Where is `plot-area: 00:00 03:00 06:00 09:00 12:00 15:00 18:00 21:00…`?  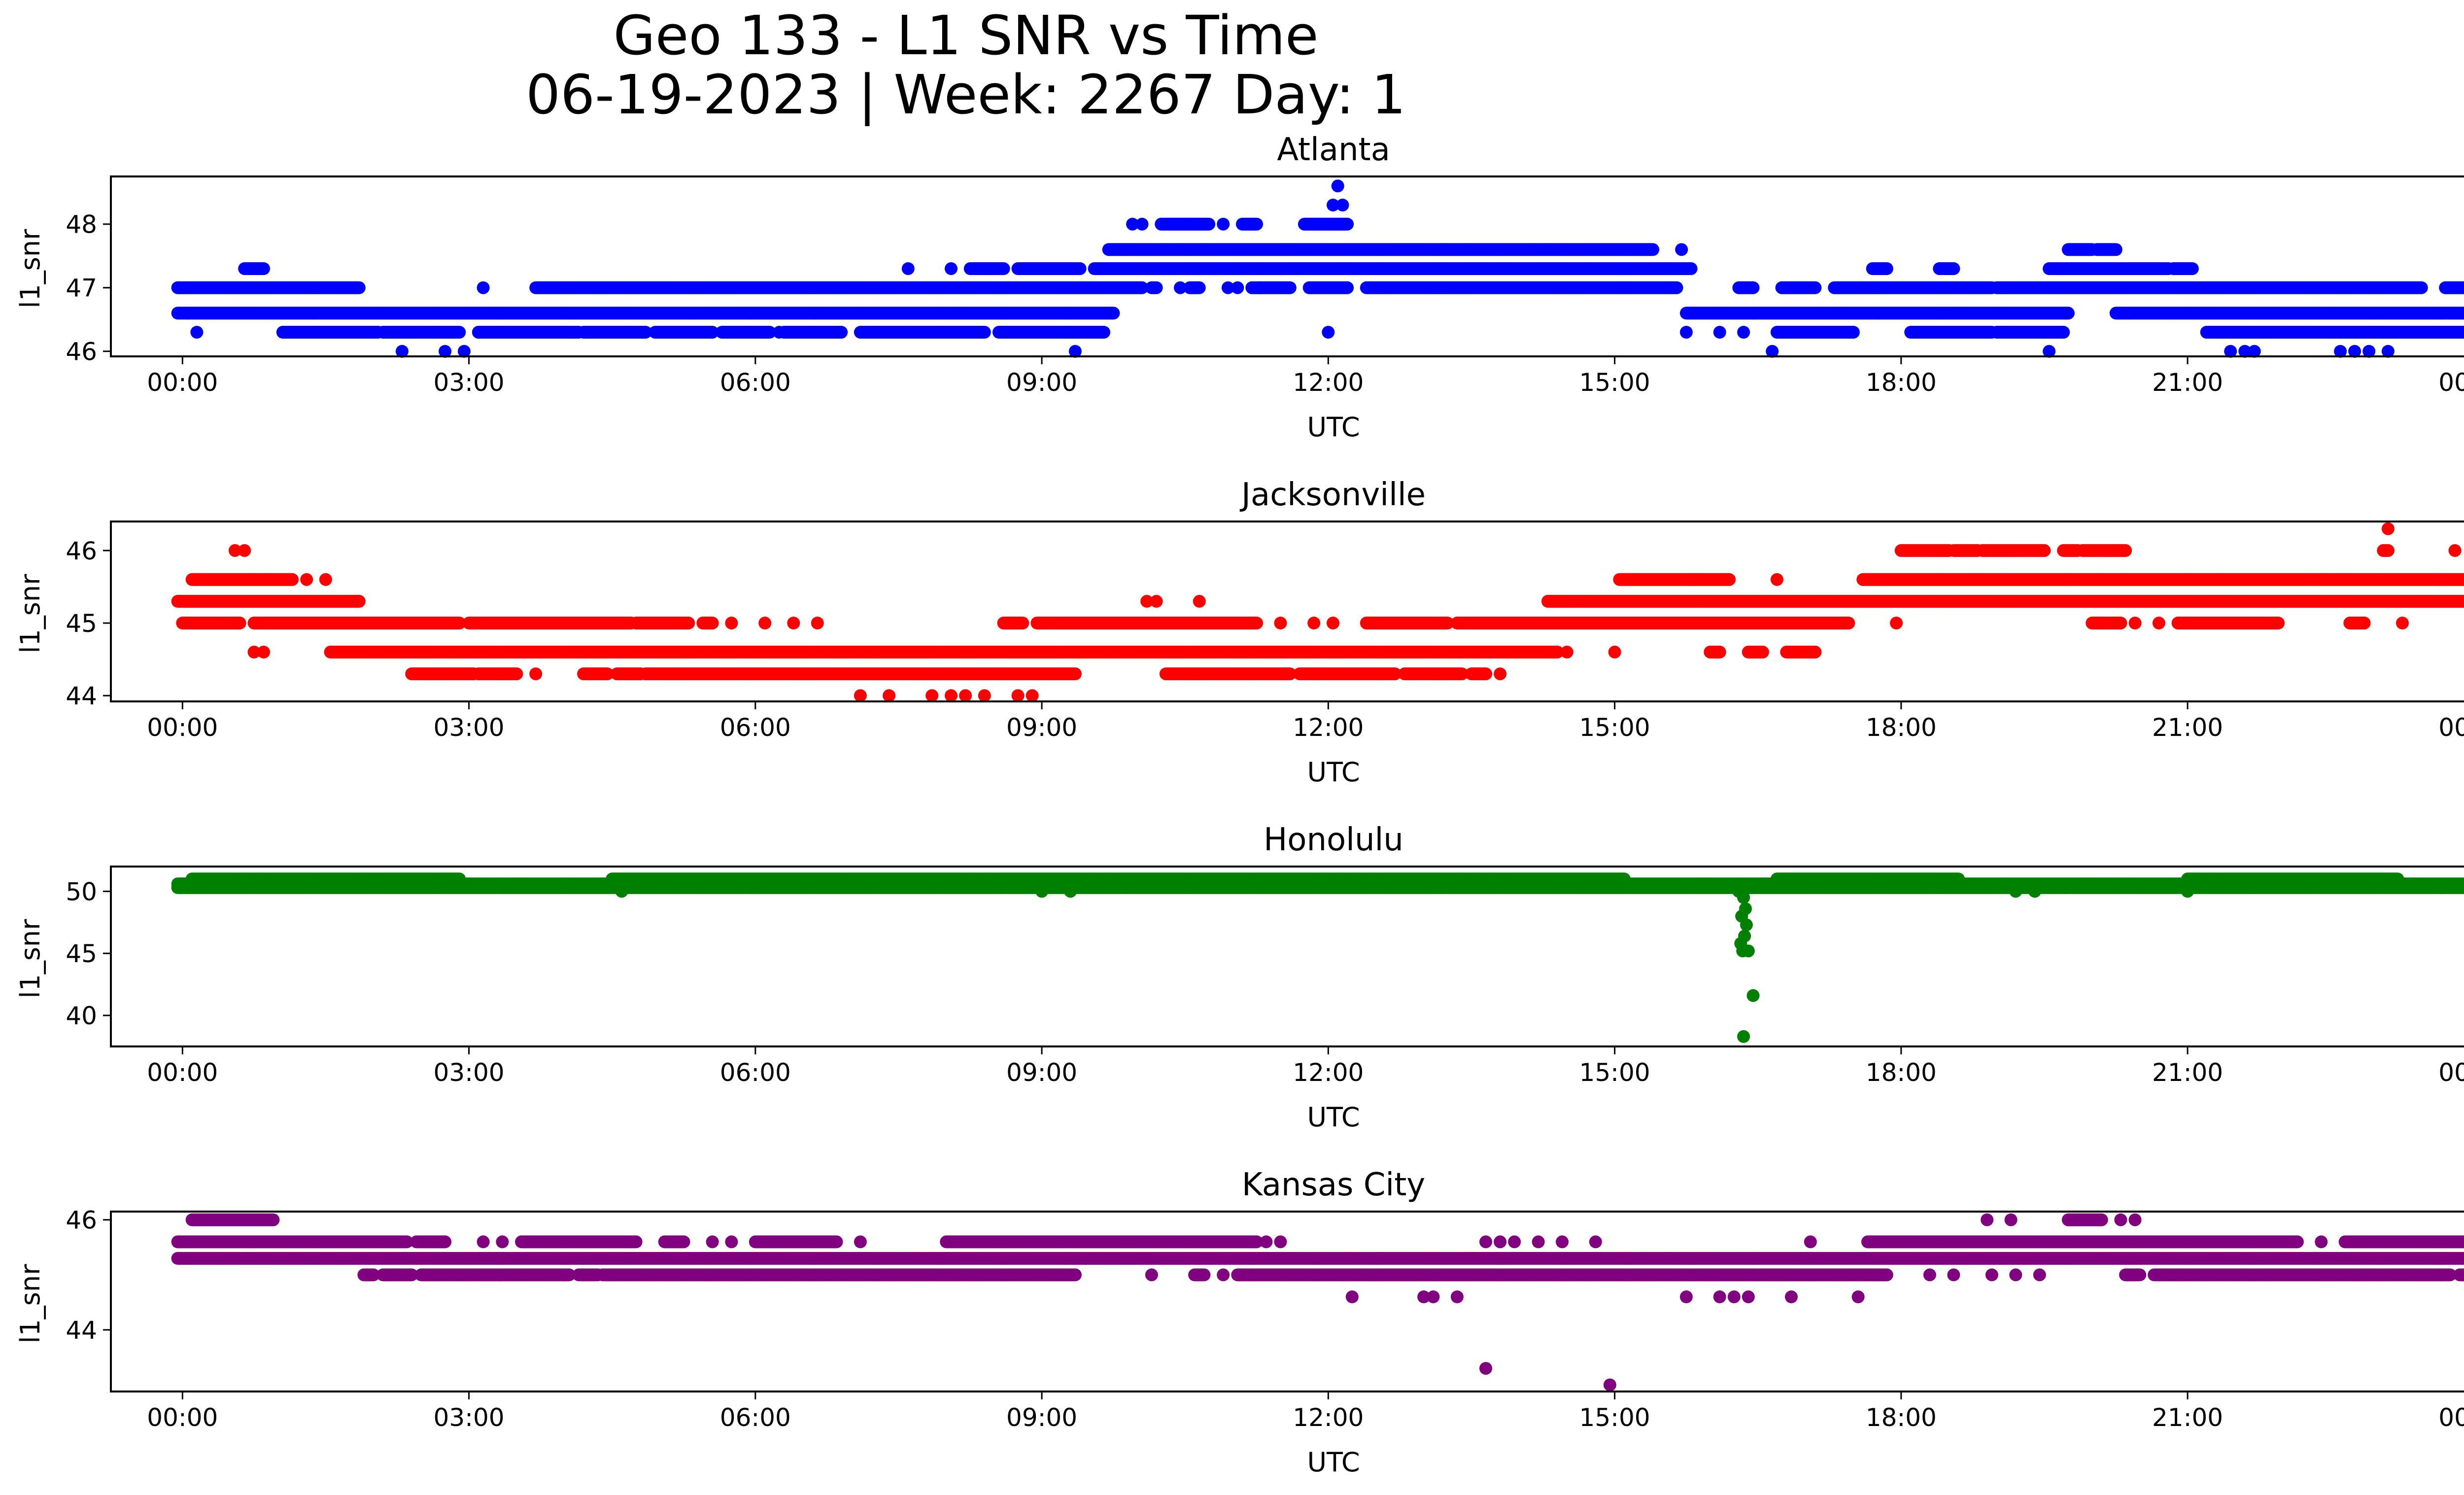
plot-area: 00:00 03:00 06:00 09:00 12:00 15:00 18:00 21:00… is located at coordinates (1265, 286).